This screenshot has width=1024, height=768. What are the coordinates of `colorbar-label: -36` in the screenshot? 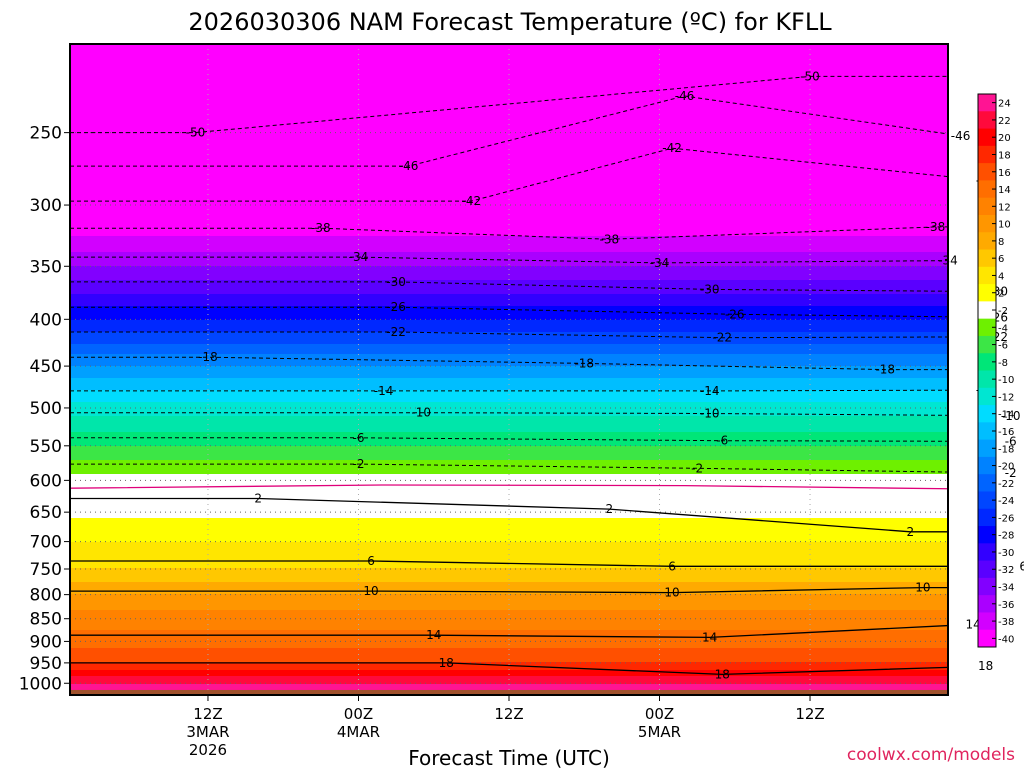 It's located at (1006, 605).